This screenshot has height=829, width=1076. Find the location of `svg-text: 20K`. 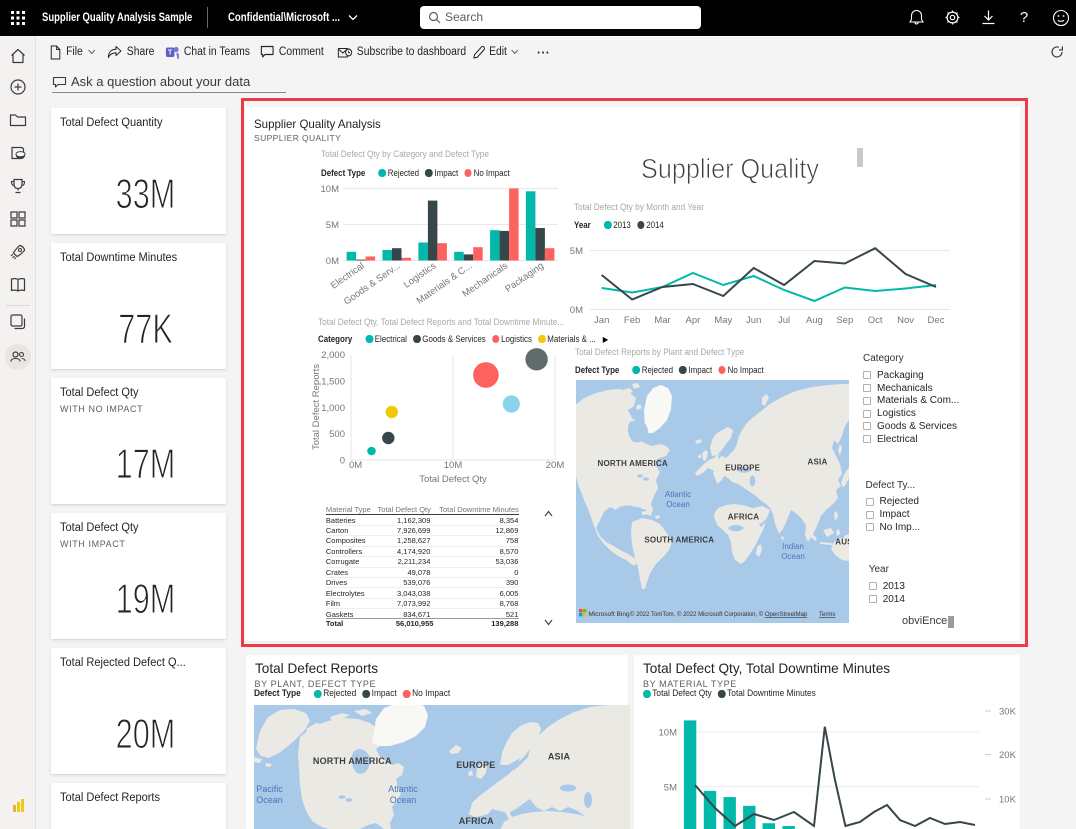

svg-text: 20K is located at coordinates (1008, 755).